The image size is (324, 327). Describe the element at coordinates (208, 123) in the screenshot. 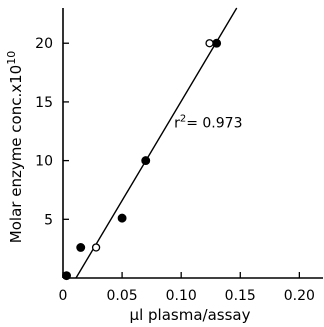

I see `r-squared-annotation: r2= 0.973` at that location.